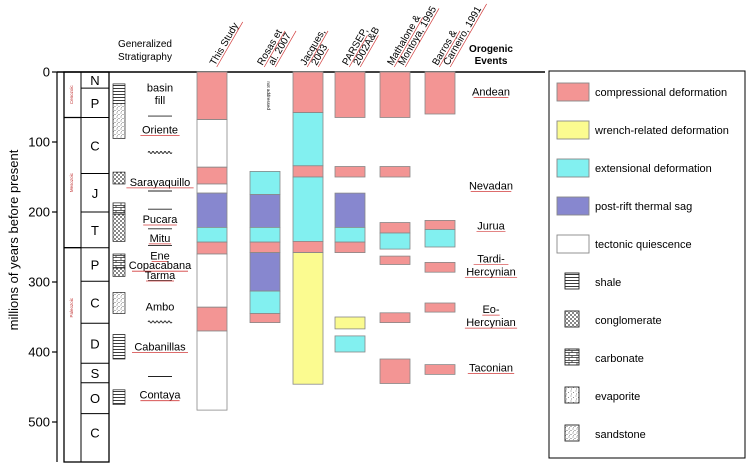 The width and height of the screenshot is (750, 472). Describe the element at coordinates (491, 93) in the screenshot. I see `orogenic-event-label: Andean` at that location.